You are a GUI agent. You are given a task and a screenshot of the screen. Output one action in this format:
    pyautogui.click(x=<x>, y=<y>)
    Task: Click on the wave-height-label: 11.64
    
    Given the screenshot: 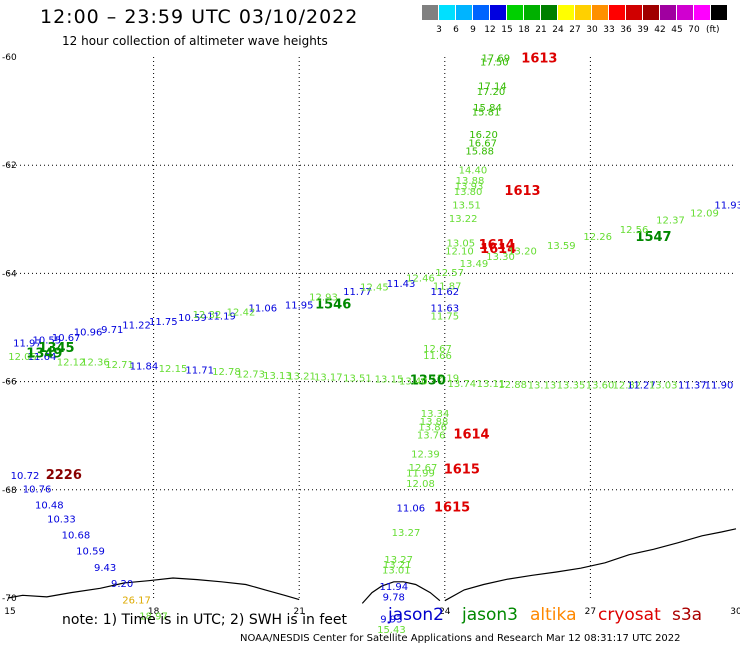 What is the action you would take?
    pyautogui.click(x=42, y=357)
    